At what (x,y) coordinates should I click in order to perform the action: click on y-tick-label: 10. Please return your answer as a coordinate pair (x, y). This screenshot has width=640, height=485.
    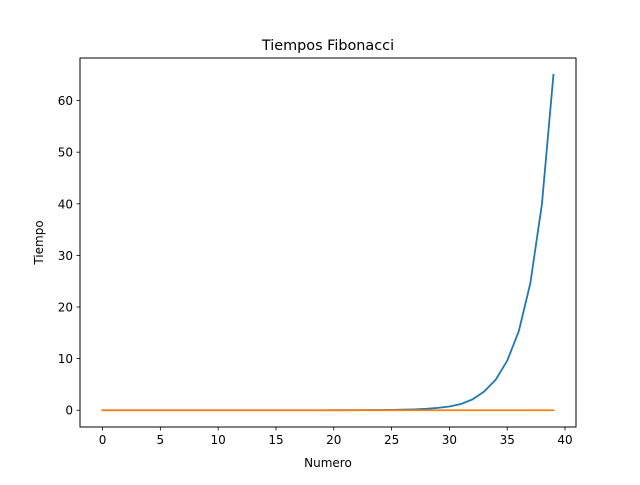
    Looking at the image, I should click on (65, 359).